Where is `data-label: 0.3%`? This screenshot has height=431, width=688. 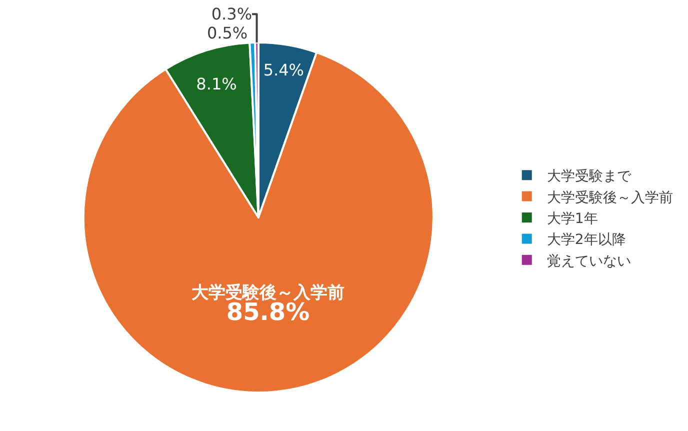 data-label: 0.3% is located at coordinates (231, 14).